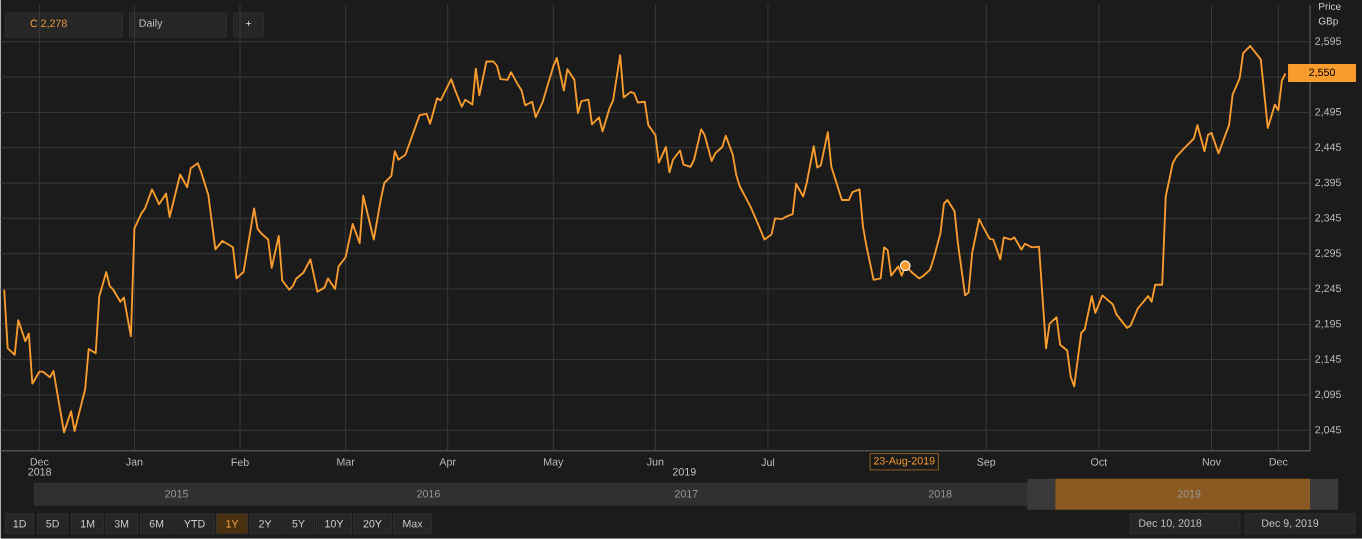 The height and width of the screenshot is (539, 1362). What do you see at coordinates (1328, 183) in the screenshot?
I see `y-tick-label: 2,395` at bounding box center [1328, 183].